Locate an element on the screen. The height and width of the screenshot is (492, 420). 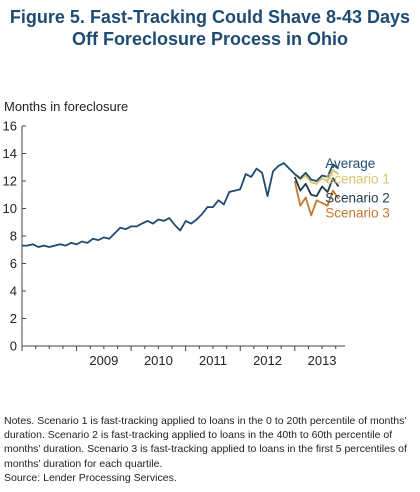
x-tick-label: 2012 is located at coordinates (267, 360).